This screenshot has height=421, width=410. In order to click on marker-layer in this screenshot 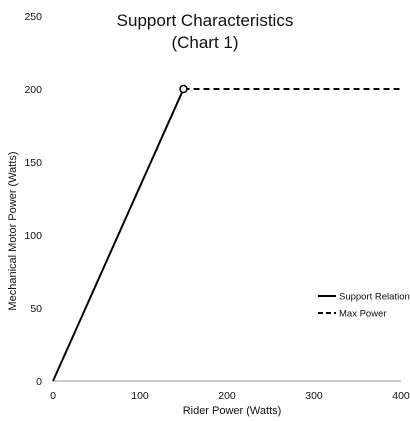, I will do `click(183, 89)`.